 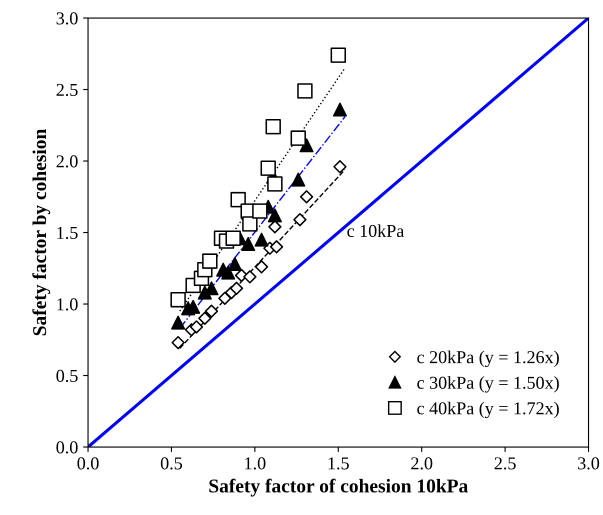 I want to click on annotation: c 10kPa, so click(x=375, y=231).